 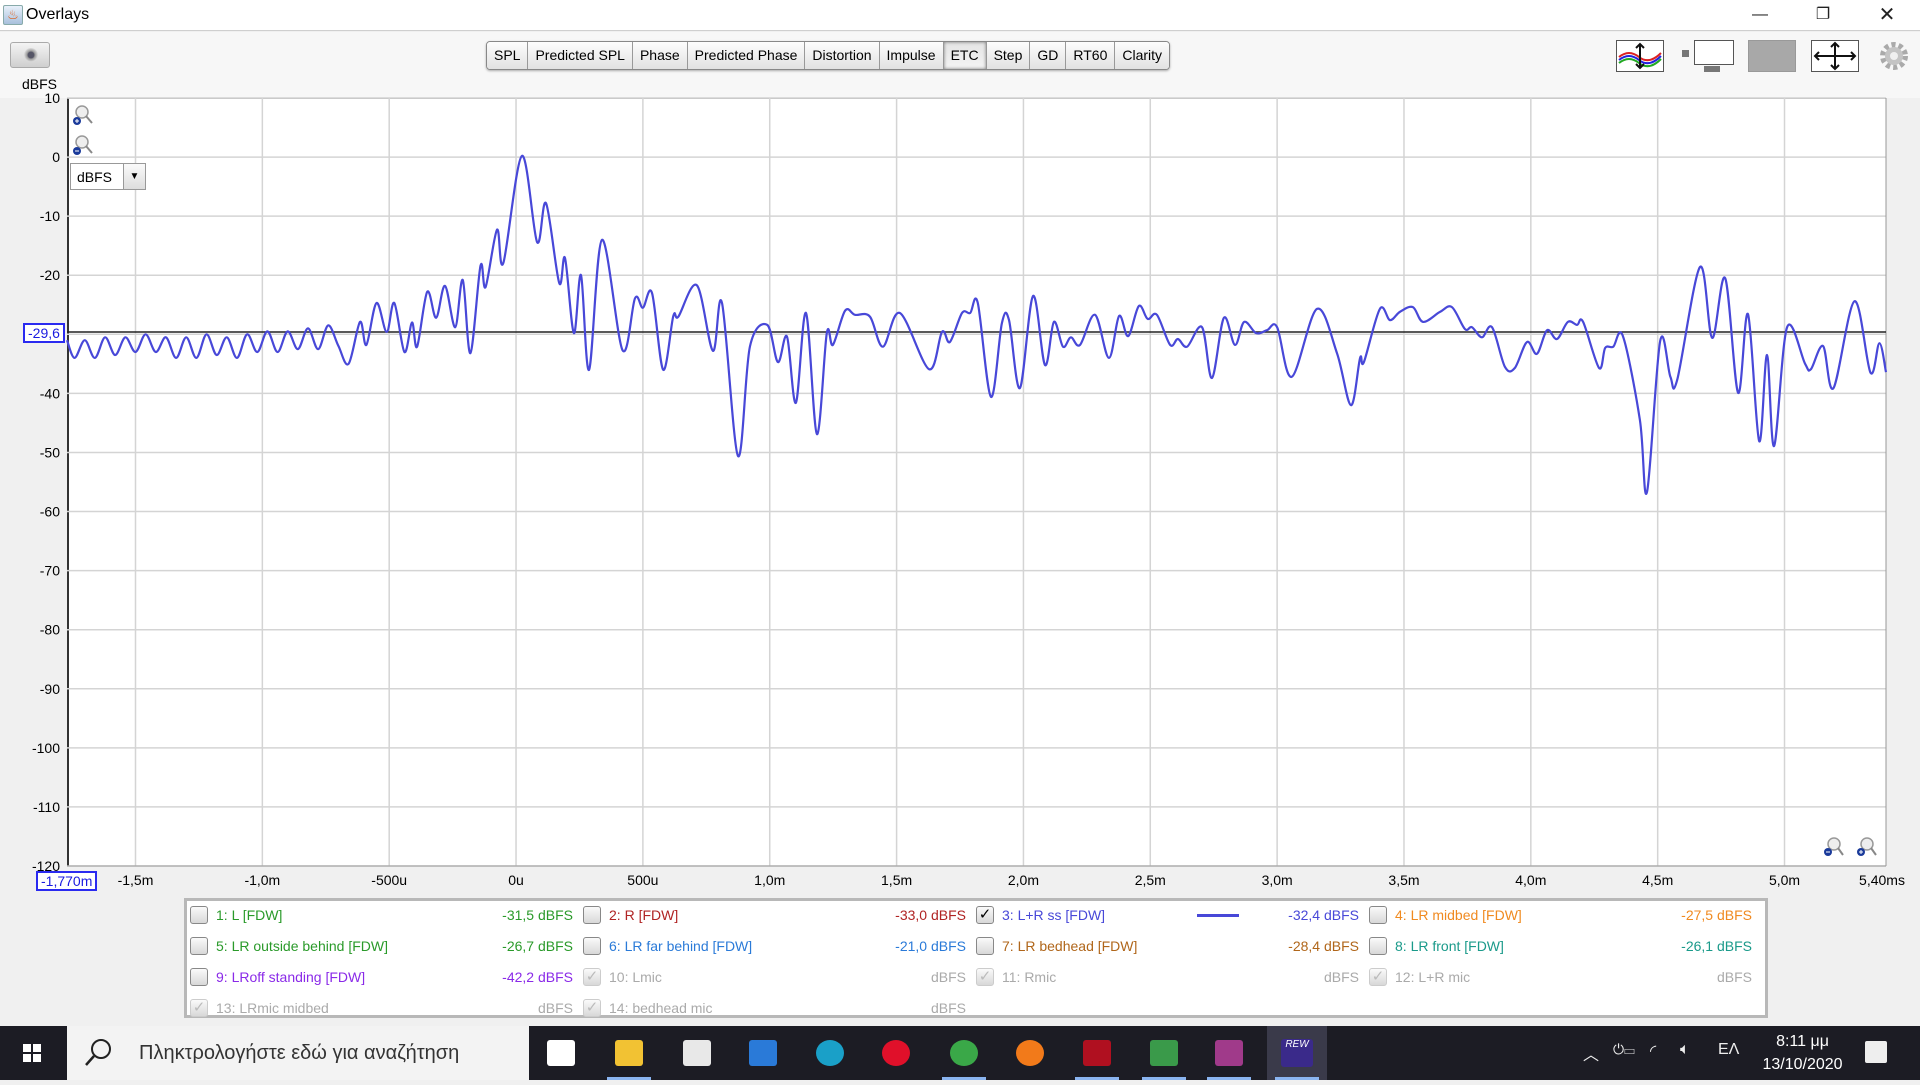 I want to click on restore-button: ❐, so click(x=1823, y=14).